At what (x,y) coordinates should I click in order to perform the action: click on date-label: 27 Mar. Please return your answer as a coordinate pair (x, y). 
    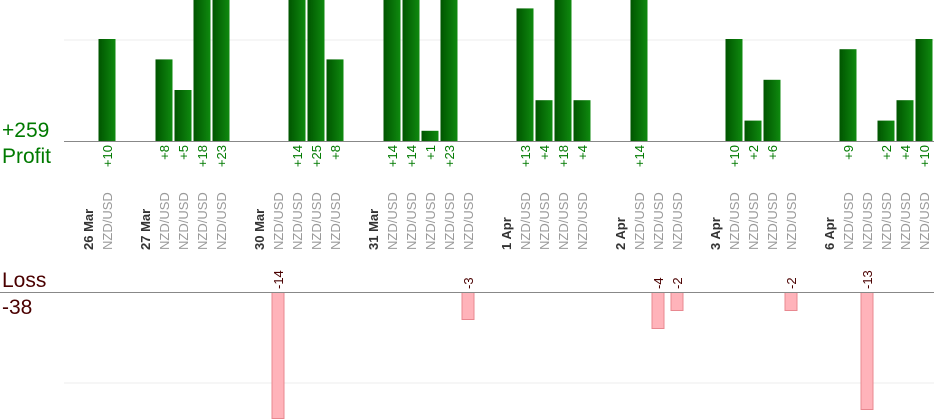
    Looking at the image, I should click on (145, 229).